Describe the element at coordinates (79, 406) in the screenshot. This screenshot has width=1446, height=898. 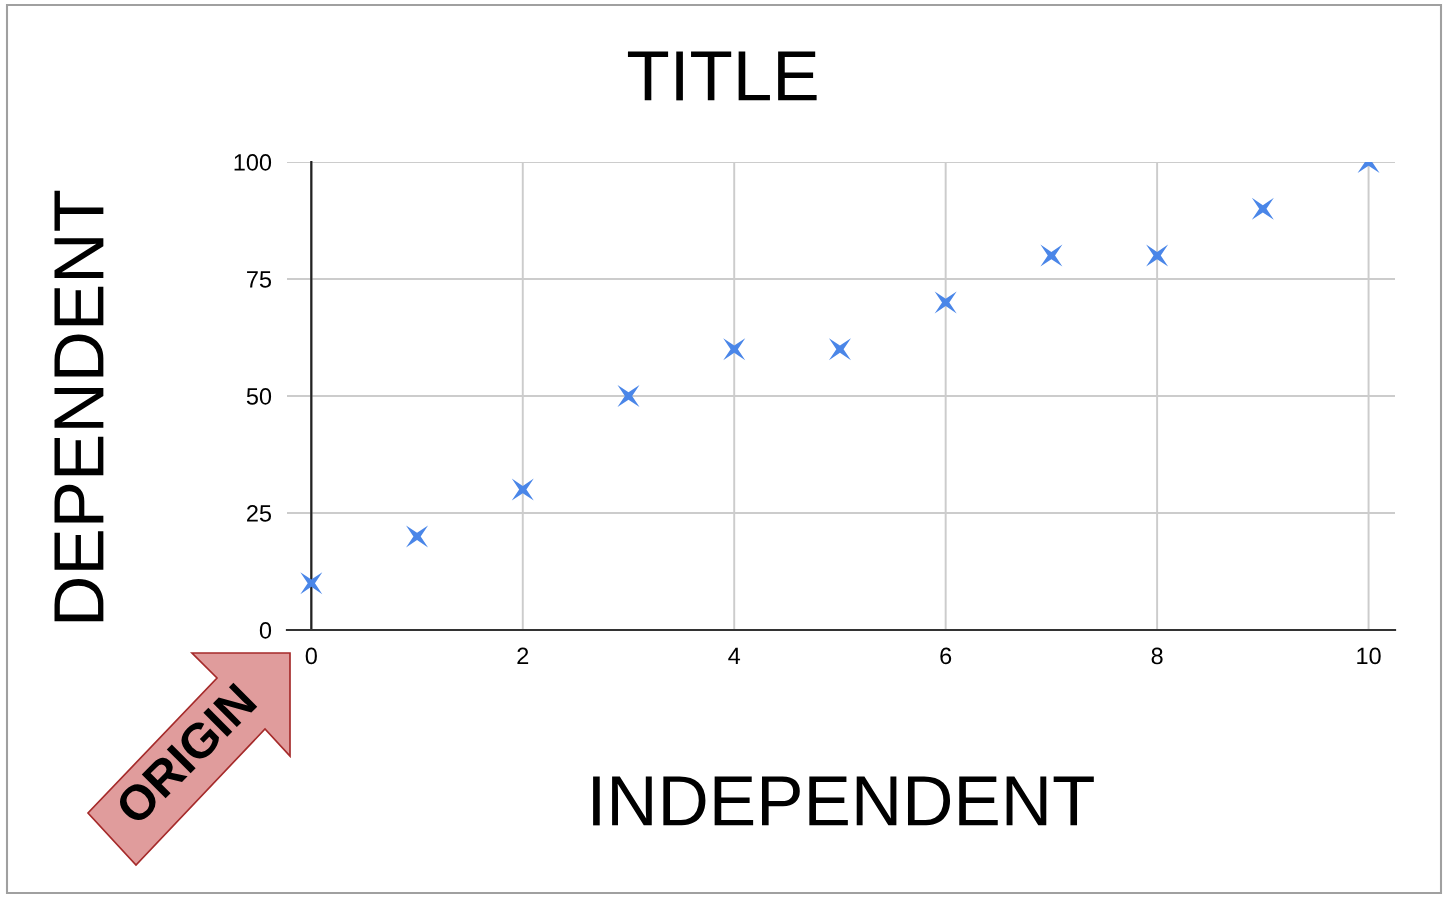
I see `y-axis-title: DEPENDENT` at that location.